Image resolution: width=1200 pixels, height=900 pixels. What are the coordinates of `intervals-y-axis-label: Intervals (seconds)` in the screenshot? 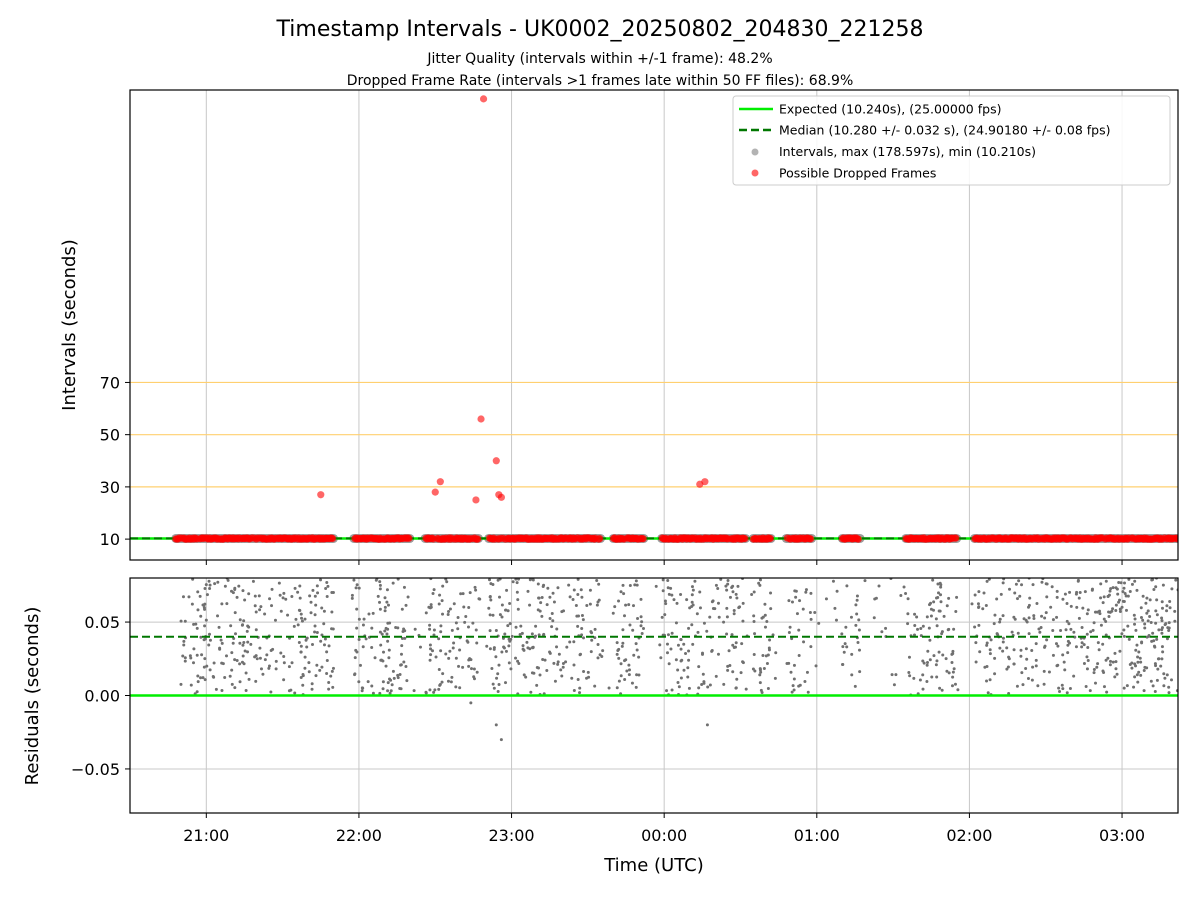 It's located at (69, 325).